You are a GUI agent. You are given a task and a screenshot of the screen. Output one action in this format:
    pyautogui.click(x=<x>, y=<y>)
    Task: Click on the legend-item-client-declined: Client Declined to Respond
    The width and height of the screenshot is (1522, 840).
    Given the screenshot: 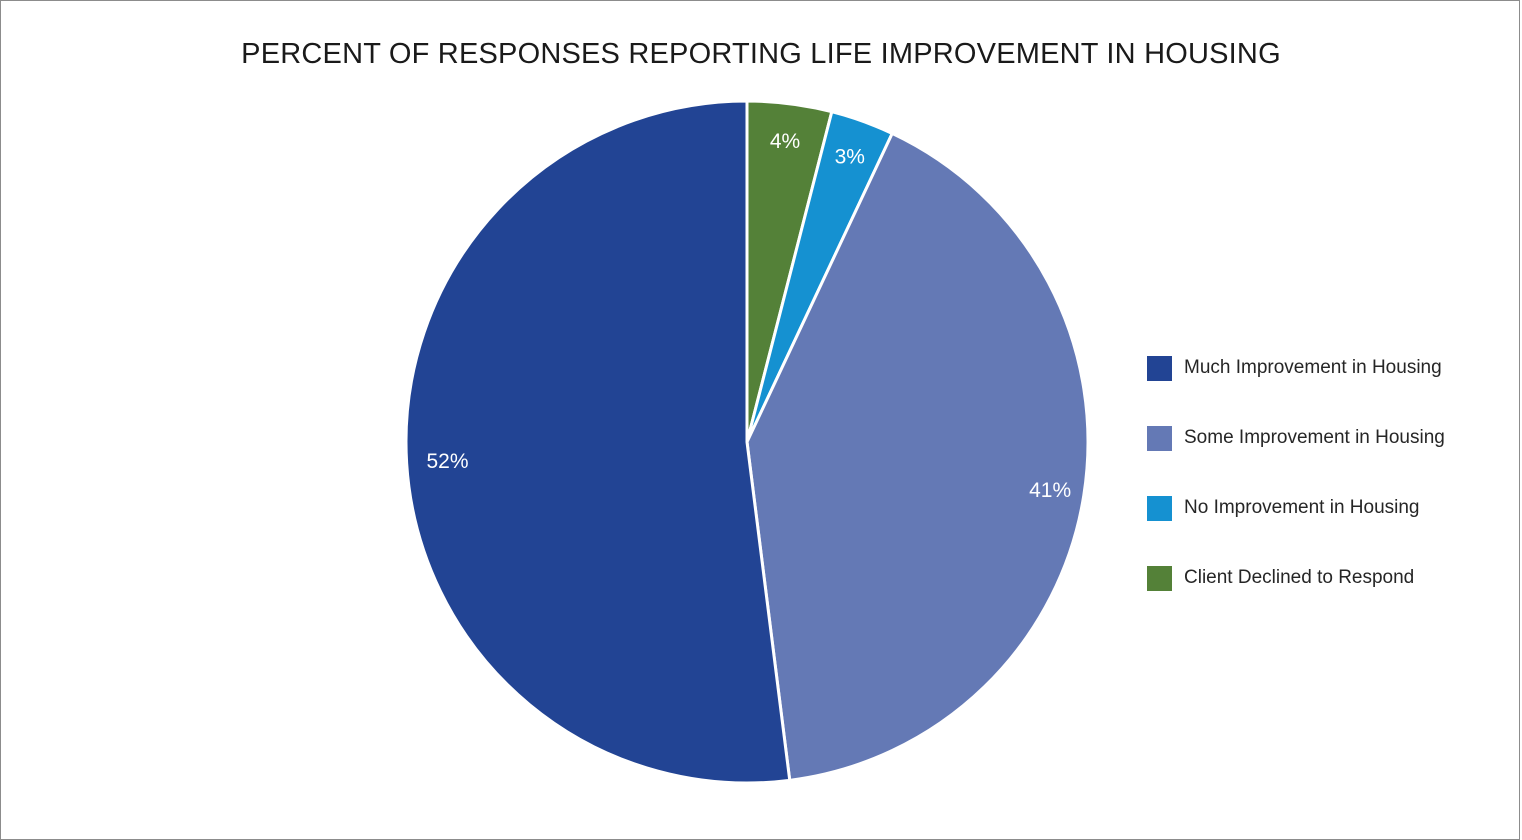 What is the action you would take?
    pyautogui.click(x=1332, y=578)
    